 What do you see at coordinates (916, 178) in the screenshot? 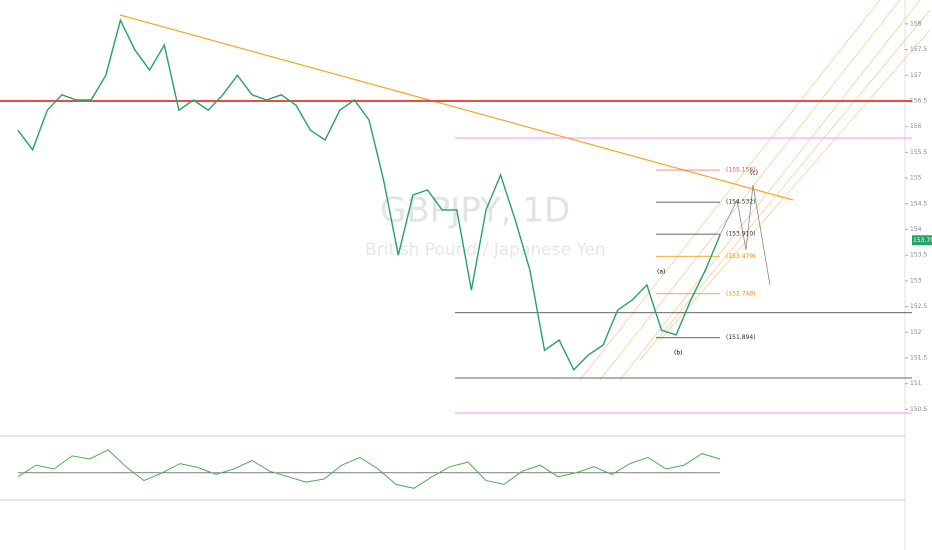
I see `y-tick-label: 155` at bounding box center [916, 178].